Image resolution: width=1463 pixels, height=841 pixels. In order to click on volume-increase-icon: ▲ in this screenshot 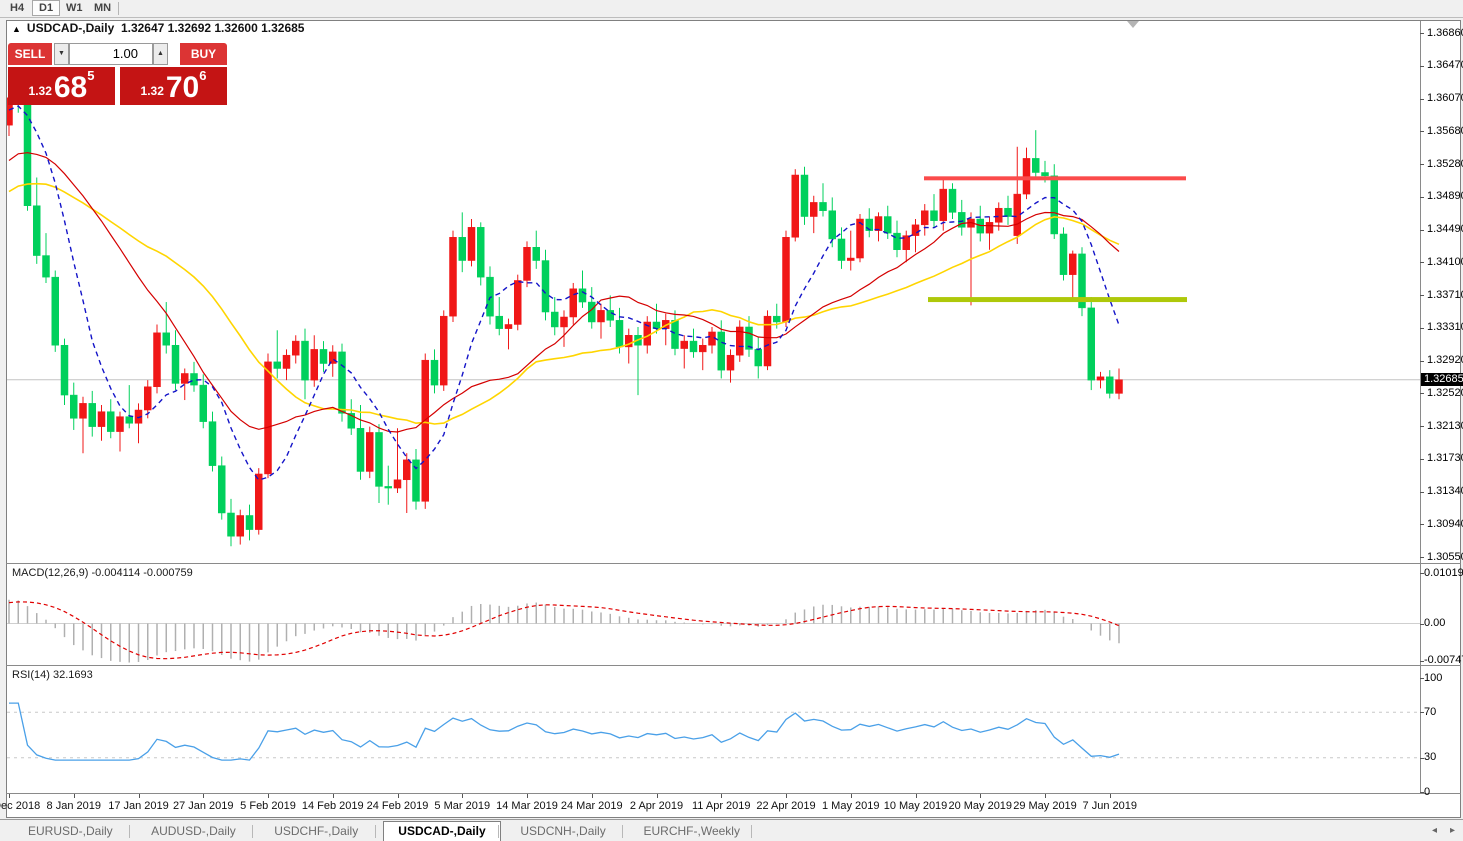, I will do `click(160, 54)`.